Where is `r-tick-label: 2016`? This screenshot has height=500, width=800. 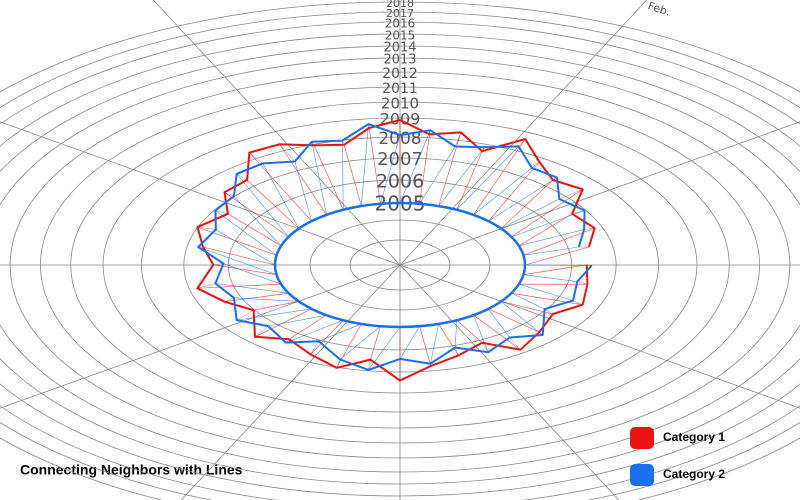 r-tick-label: 2016 is located at coordinates (400, 24).